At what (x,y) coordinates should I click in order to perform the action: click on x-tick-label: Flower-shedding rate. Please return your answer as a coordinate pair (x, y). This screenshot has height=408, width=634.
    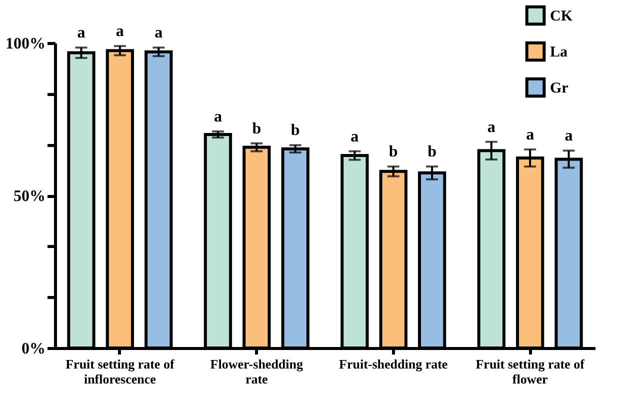
    Looking at the image, I should click on (257, 371).